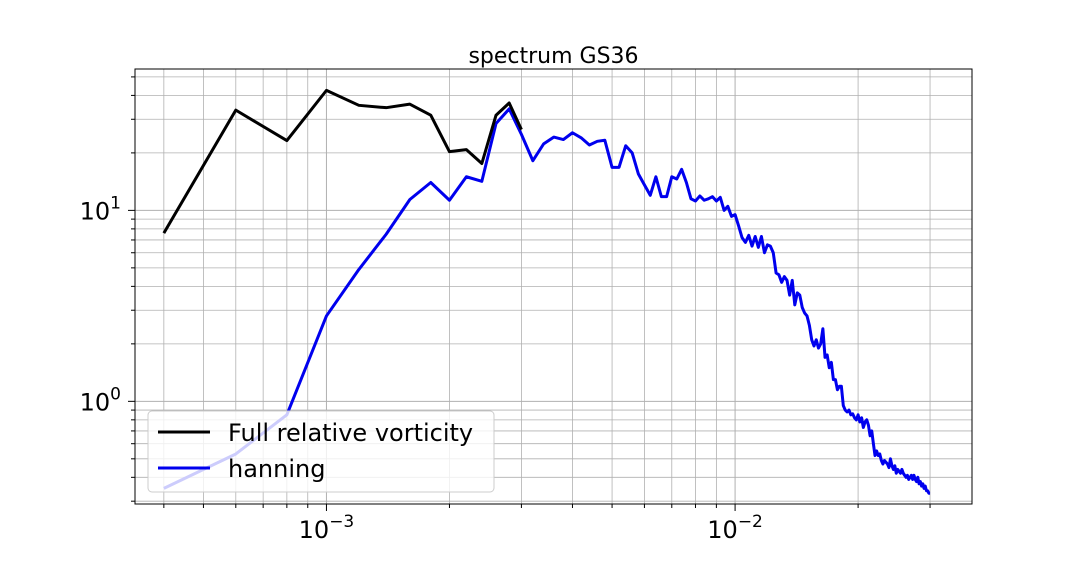  Describe the element at coordinates (342, 161) in the screenshot. I see `series-line-full-vorticity` at that location.